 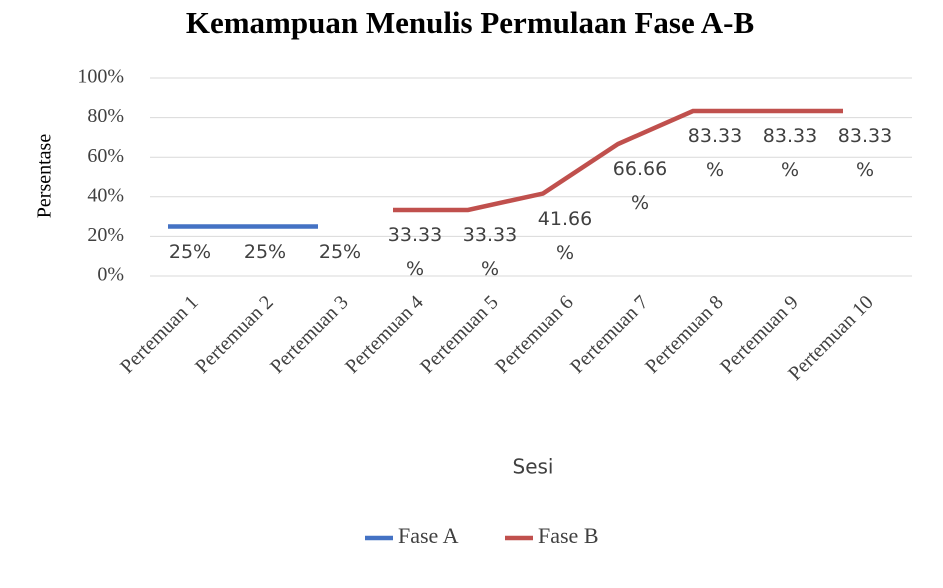 What do you see at coordinates (533, 467) in the screenshot?
I see `x-axis-label: Sesi` at bounding box center [533, 467].